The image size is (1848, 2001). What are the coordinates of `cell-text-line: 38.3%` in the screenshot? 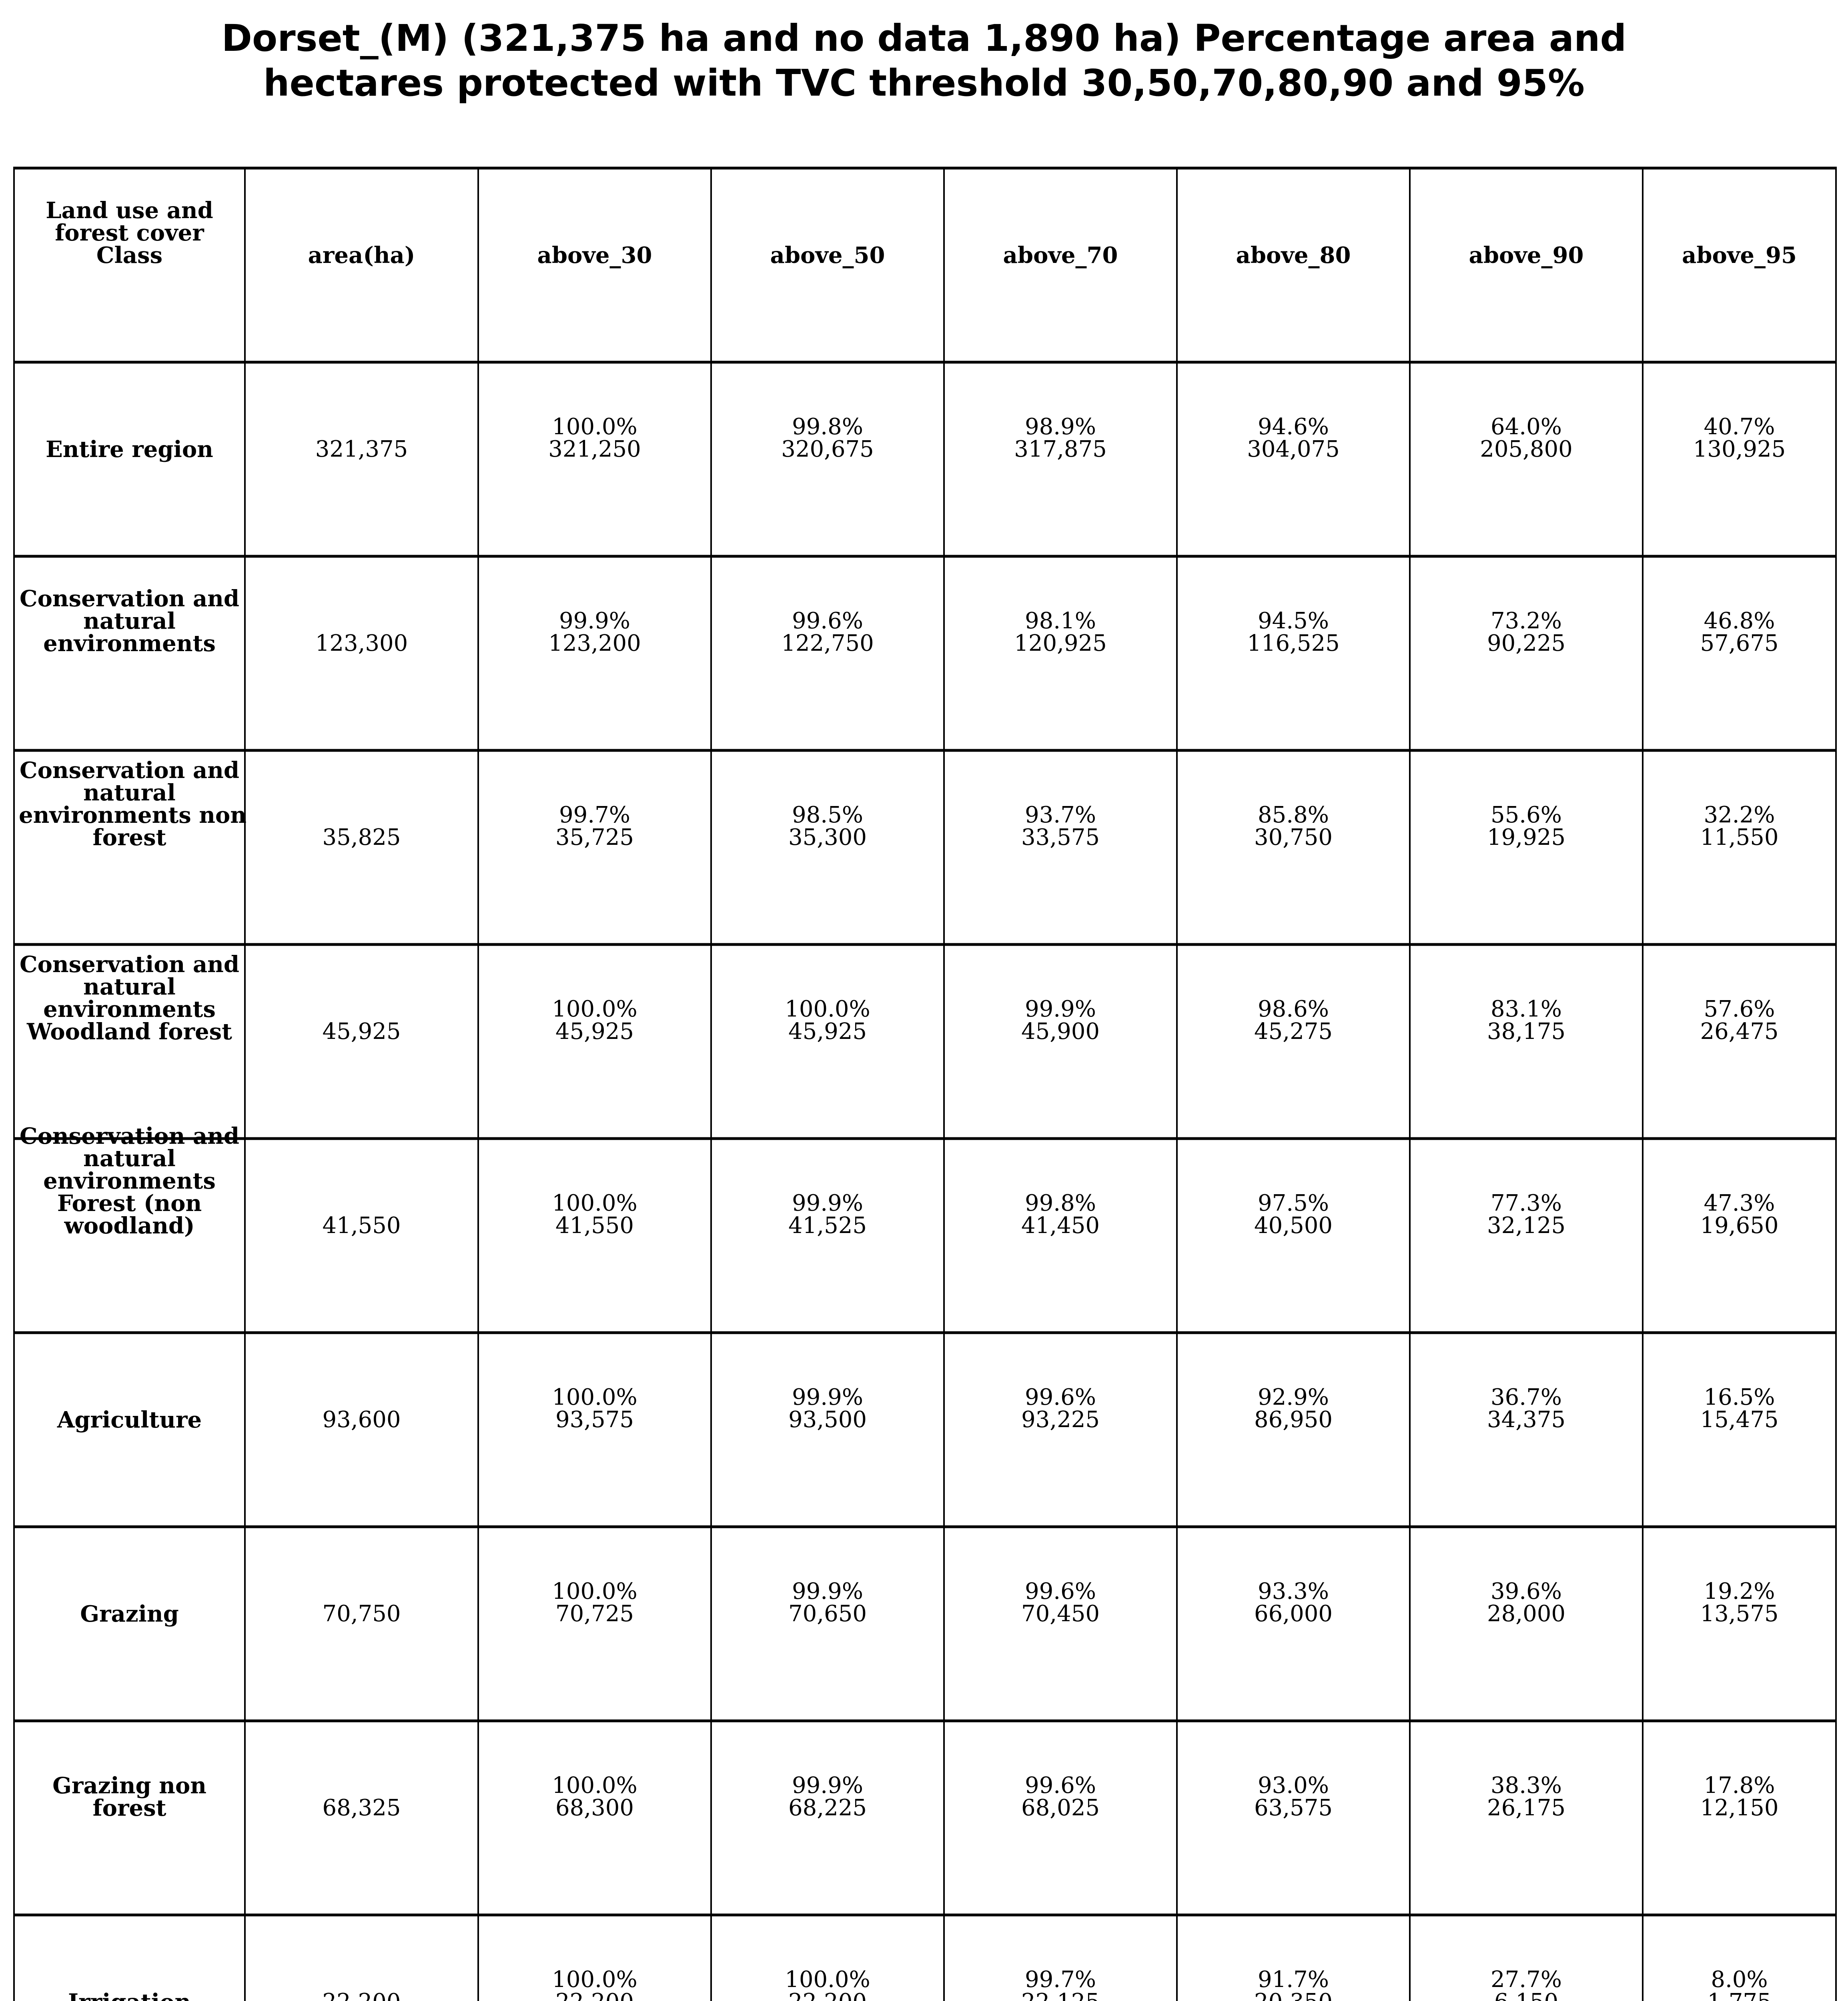 It's located at (1526, 1785).